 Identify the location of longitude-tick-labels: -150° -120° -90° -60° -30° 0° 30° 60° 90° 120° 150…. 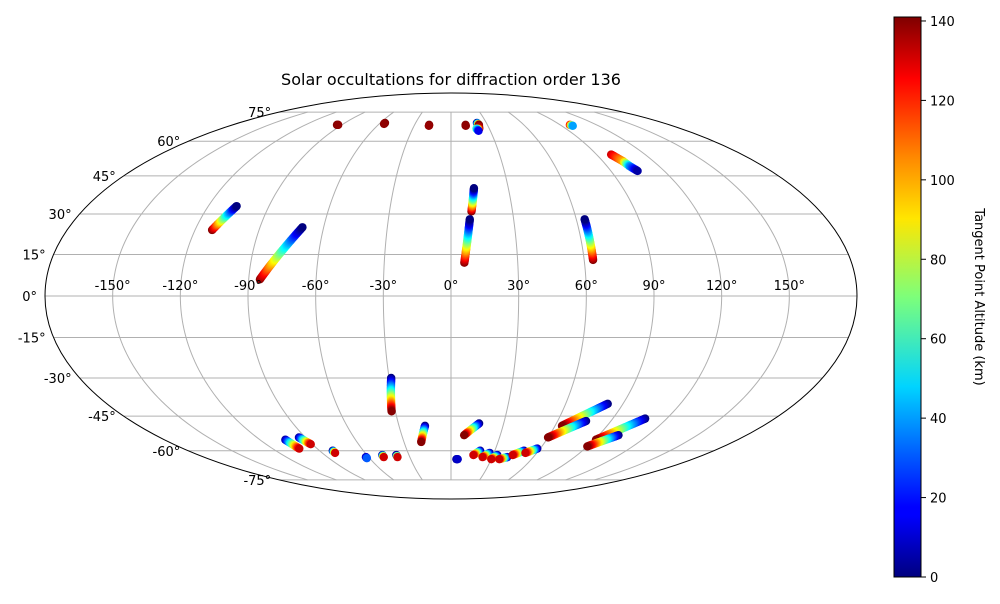
(450, 286).